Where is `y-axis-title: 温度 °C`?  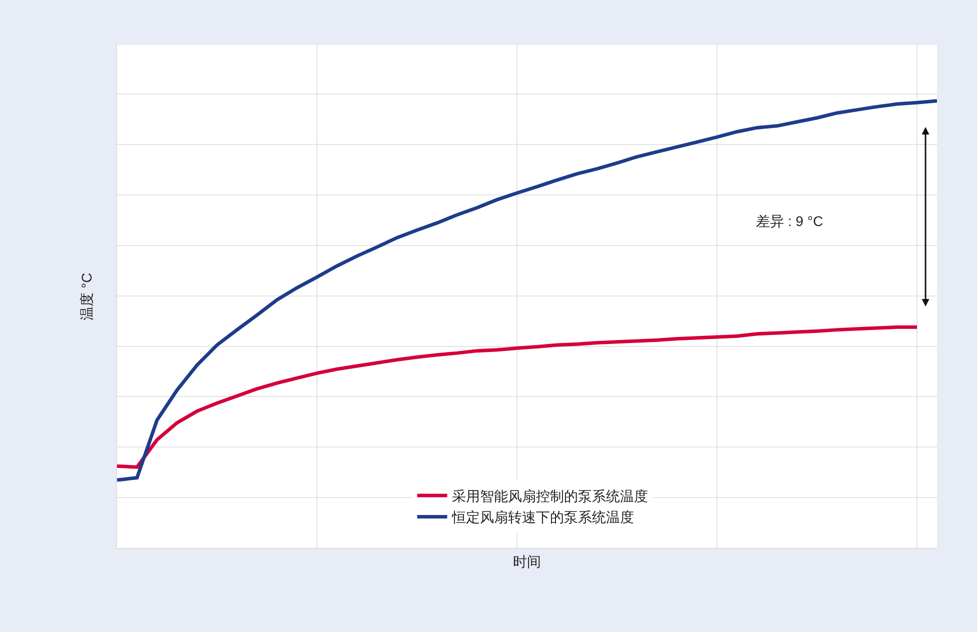 y-axis-title: 温度 °C is located at coordinates (86, 296).